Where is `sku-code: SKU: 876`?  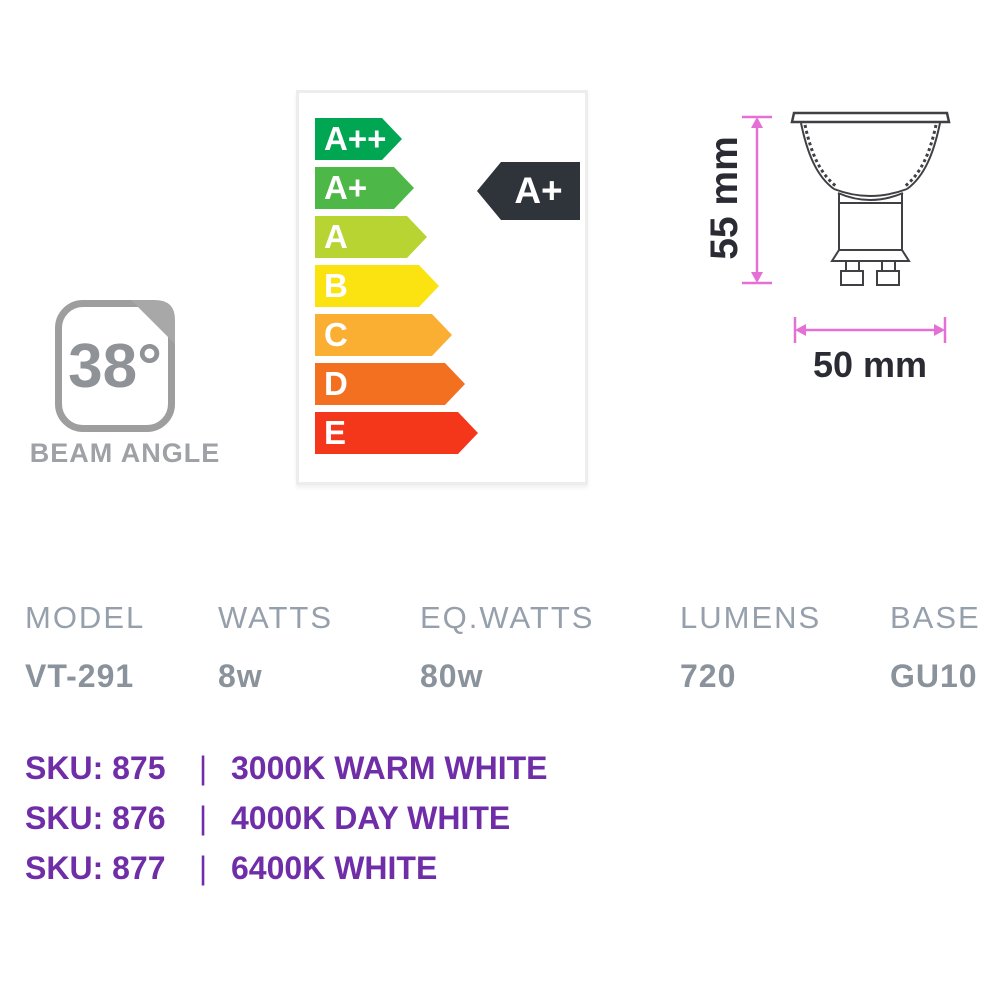
sku-code: SKU: 876 is located at coordinates (95, 817).